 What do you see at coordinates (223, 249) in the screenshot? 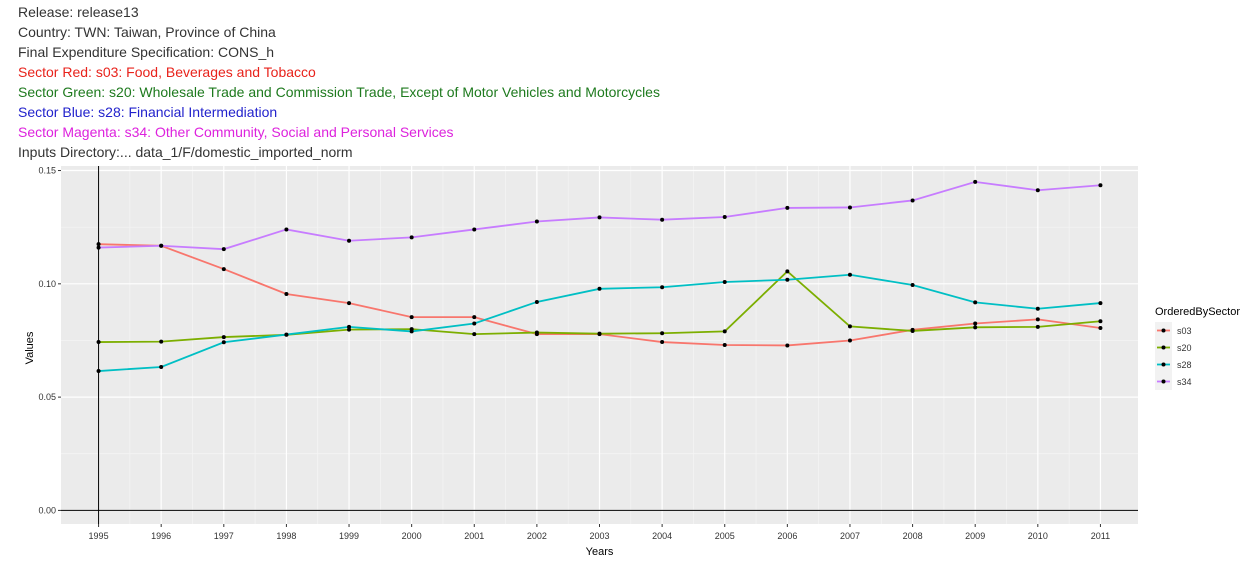
I see `point-s34-1997` at bounding box center [223, 249].